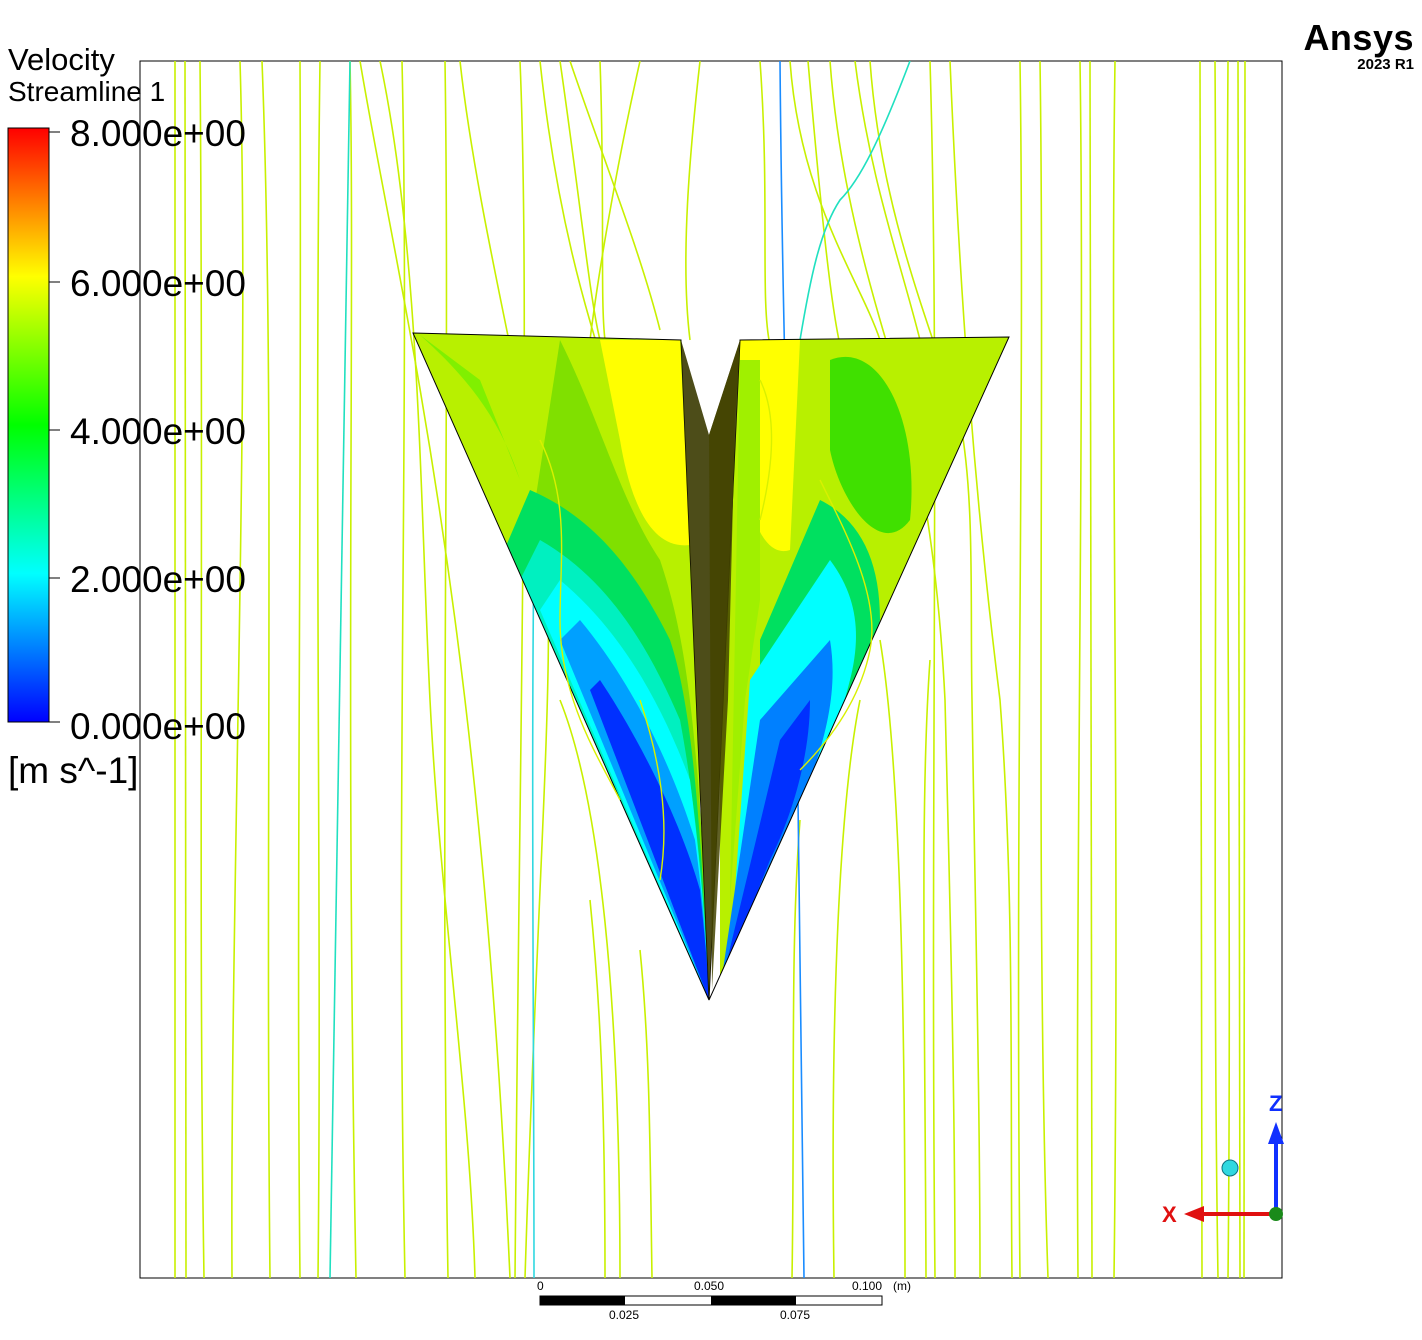 Image resolution: width=1422 pixels, height=1340 pixels. What do you see at coordinates (624, 1315) in the screenshot?
I see `scale-label: 0.025` at bounding box center [624, 1315].